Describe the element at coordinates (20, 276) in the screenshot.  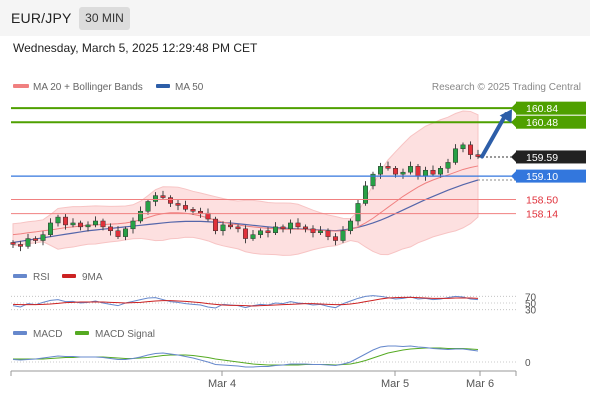
I see `rsi-legend-swatch` at that location.